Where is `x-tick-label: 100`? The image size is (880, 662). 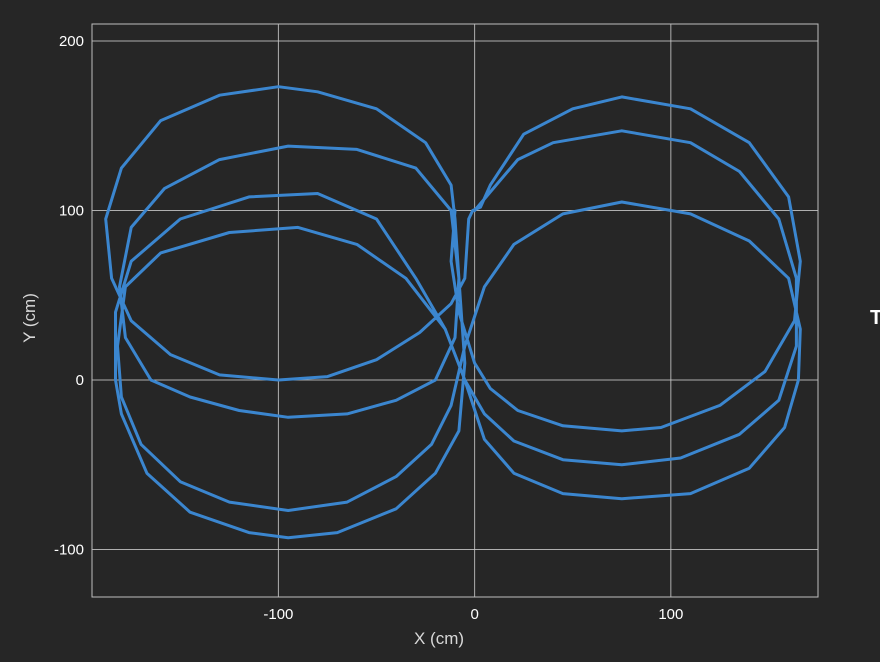 x-tick-label: 100 is located at coordinates (670, 614).